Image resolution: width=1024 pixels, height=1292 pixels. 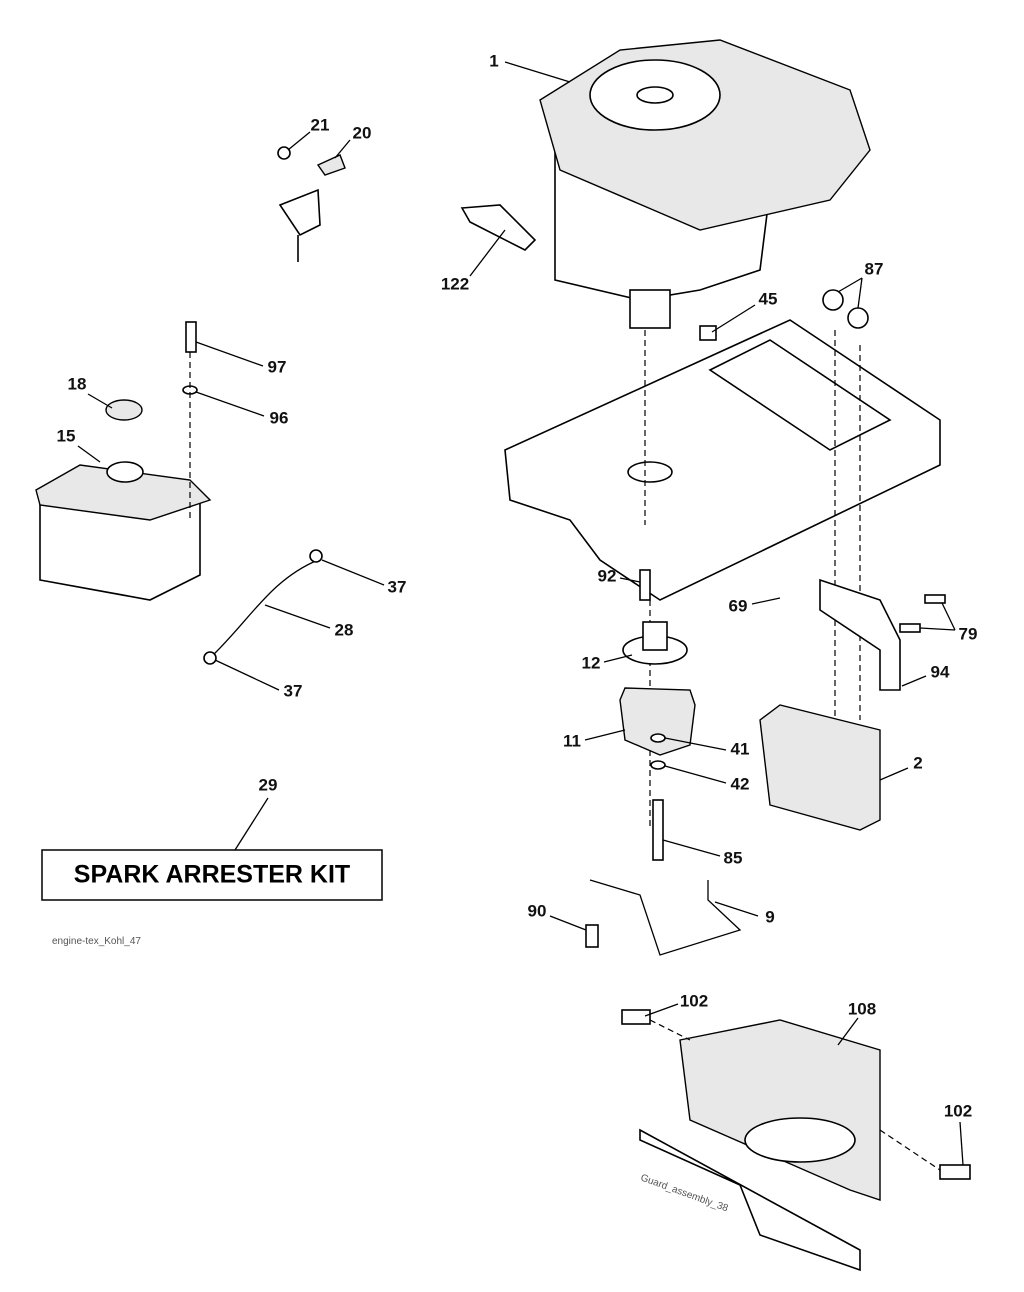 I want to click on callout: 12, so click(x=591, y=662).